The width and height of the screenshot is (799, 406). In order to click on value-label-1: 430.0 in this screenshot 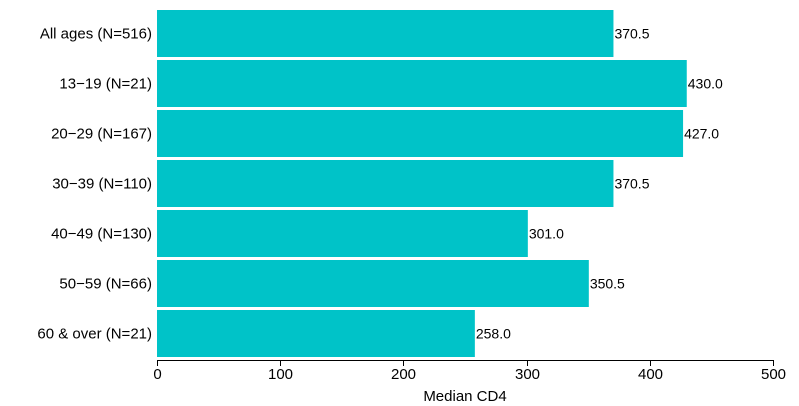, I will do `click(705, 84)`.